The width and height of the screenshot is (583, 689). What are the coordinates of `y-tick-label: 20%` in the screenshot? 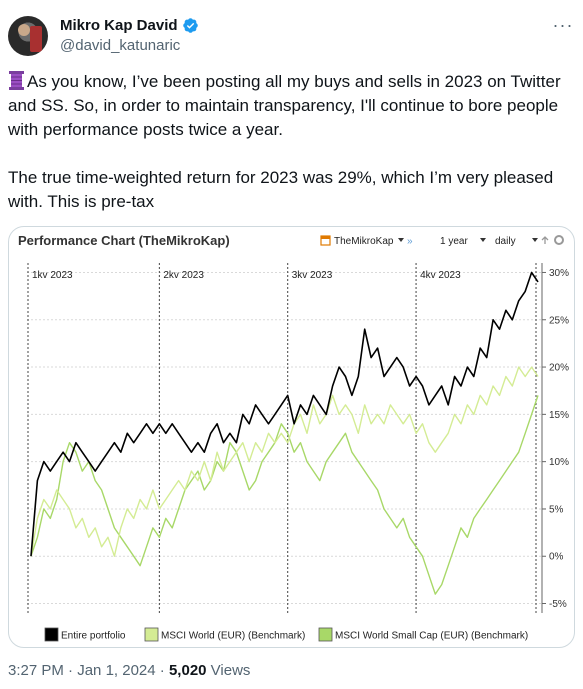 It's located at (559, 368).